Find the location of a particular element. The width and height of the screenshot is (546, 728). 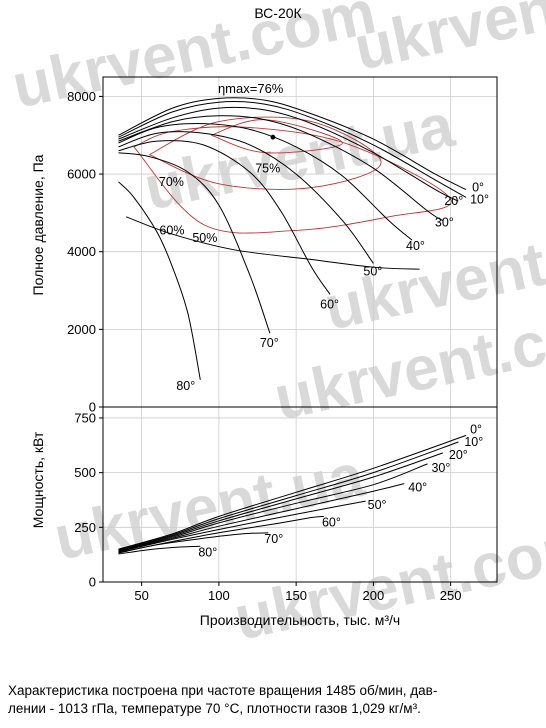

pressure-curve-label-10: 10° is located at coordinates (479, 199).